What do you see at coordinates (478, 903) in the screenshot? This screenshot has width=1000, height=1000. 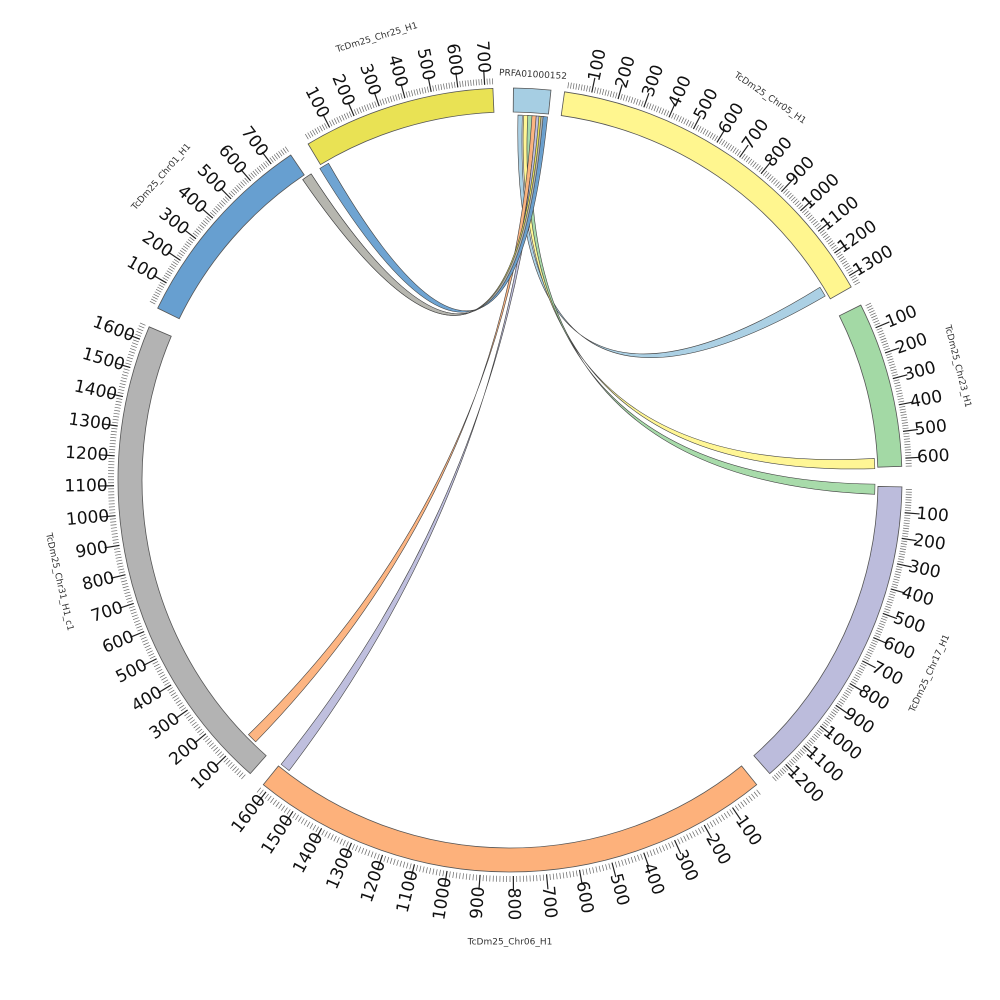 I see `tick-label: 900` at bounding box center [478, 903].